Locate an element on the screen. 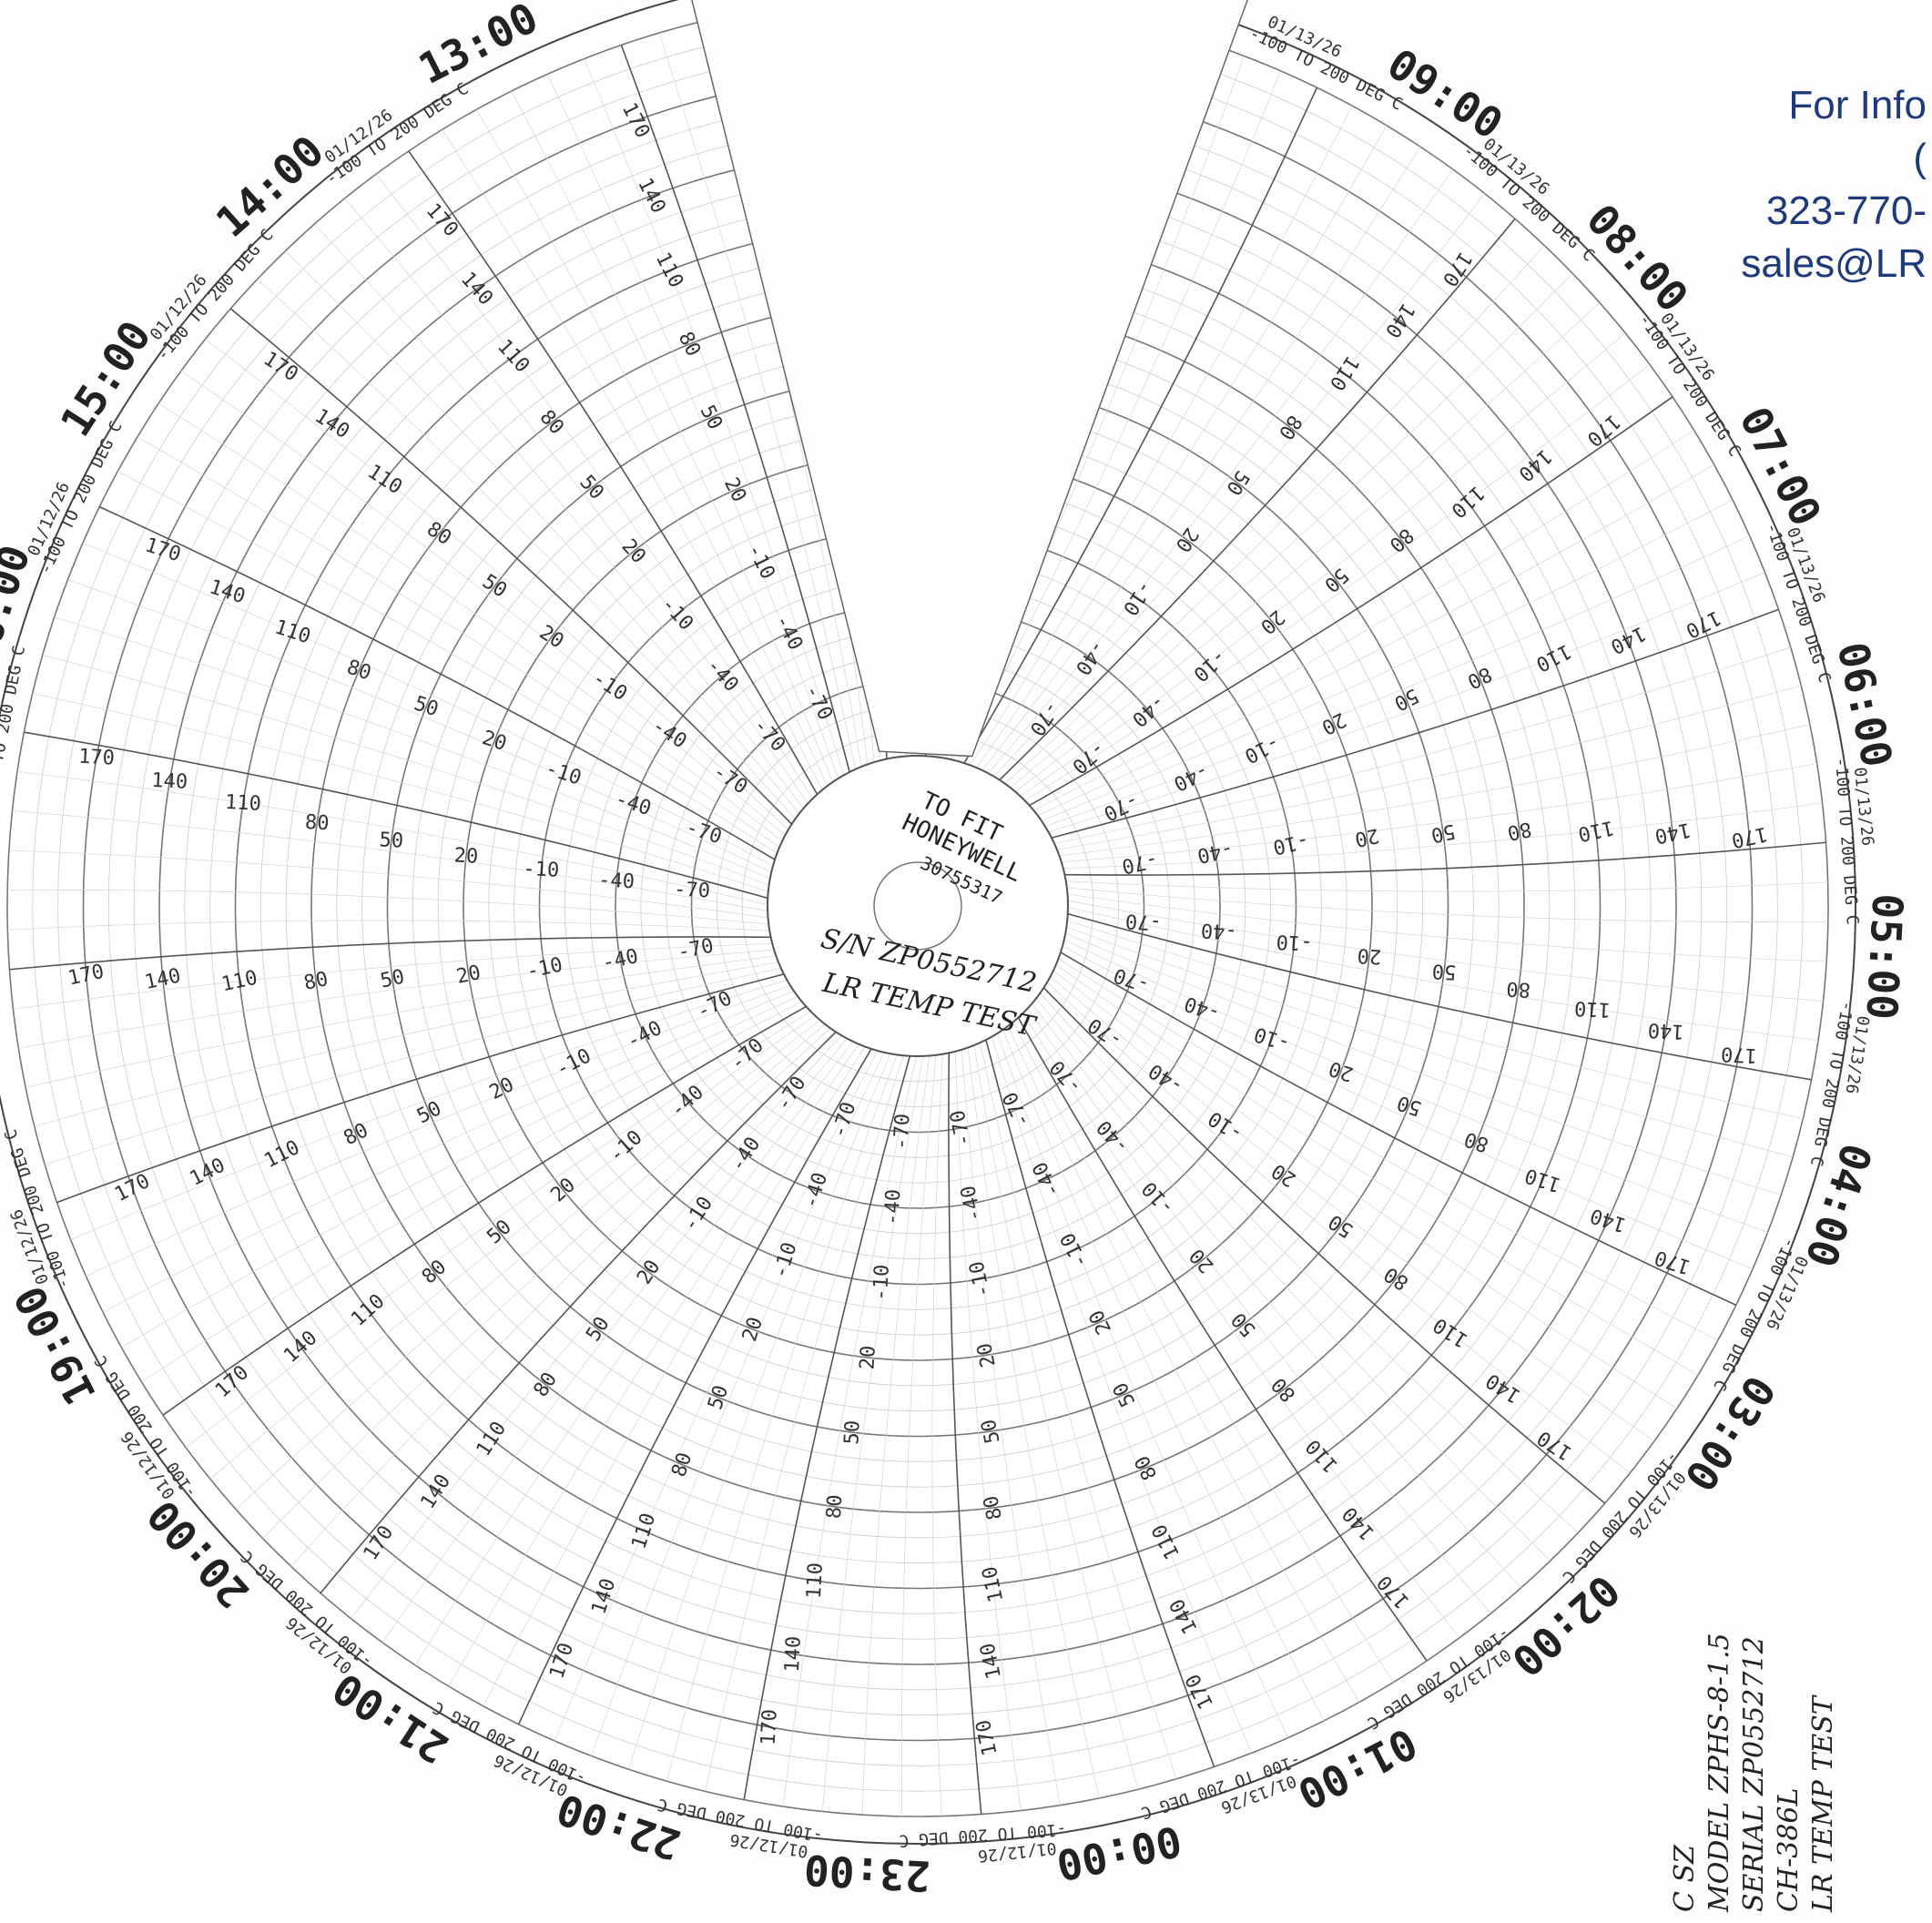 Image resolution: width=1932 pixels, height=1923 pixels. hour-label: 05:00 is located at coordinates (1884, 956).